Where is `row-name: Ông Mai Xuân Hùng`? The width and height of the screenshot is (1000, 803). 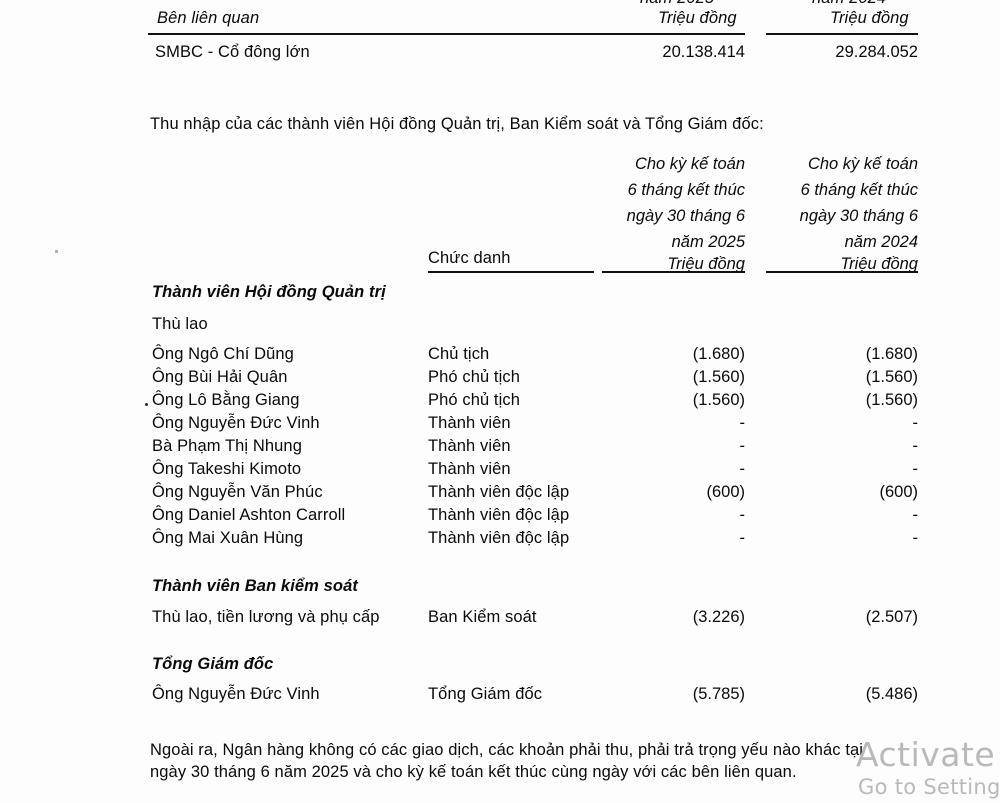 row-name: Ông Mai Xuân Hùng is located at coordinates (228, 538).